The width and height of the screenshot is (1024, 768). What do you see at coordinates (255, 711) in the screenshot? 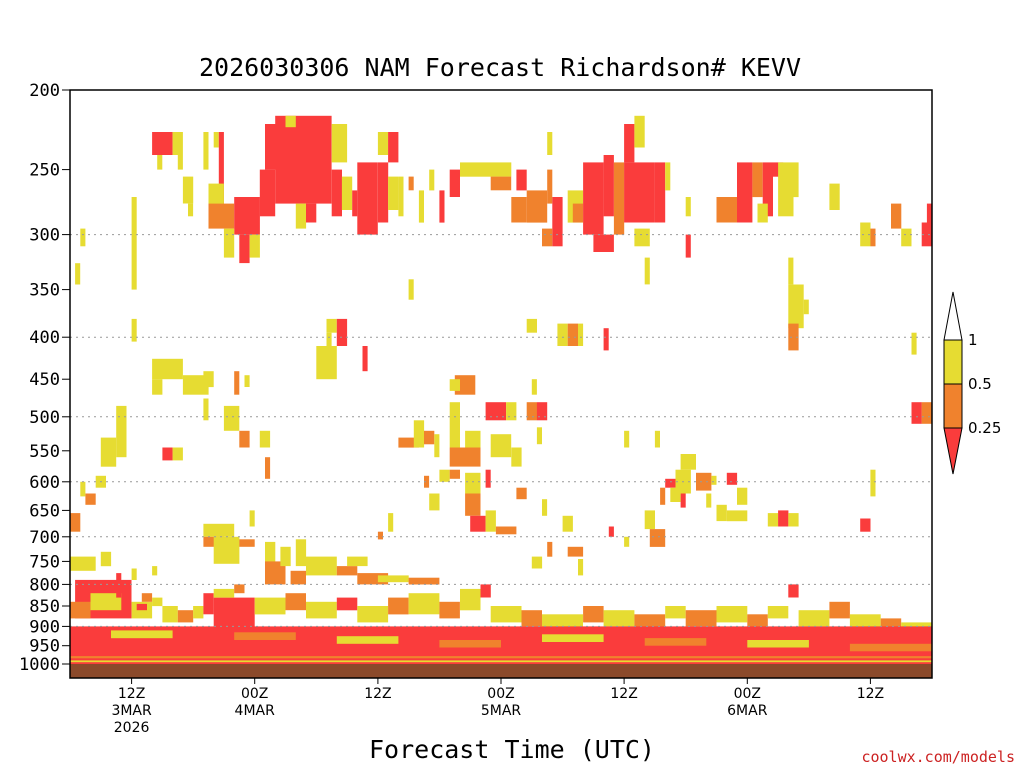
I see `x-tick-label: 4MAR` at bounding box center [255, 711].